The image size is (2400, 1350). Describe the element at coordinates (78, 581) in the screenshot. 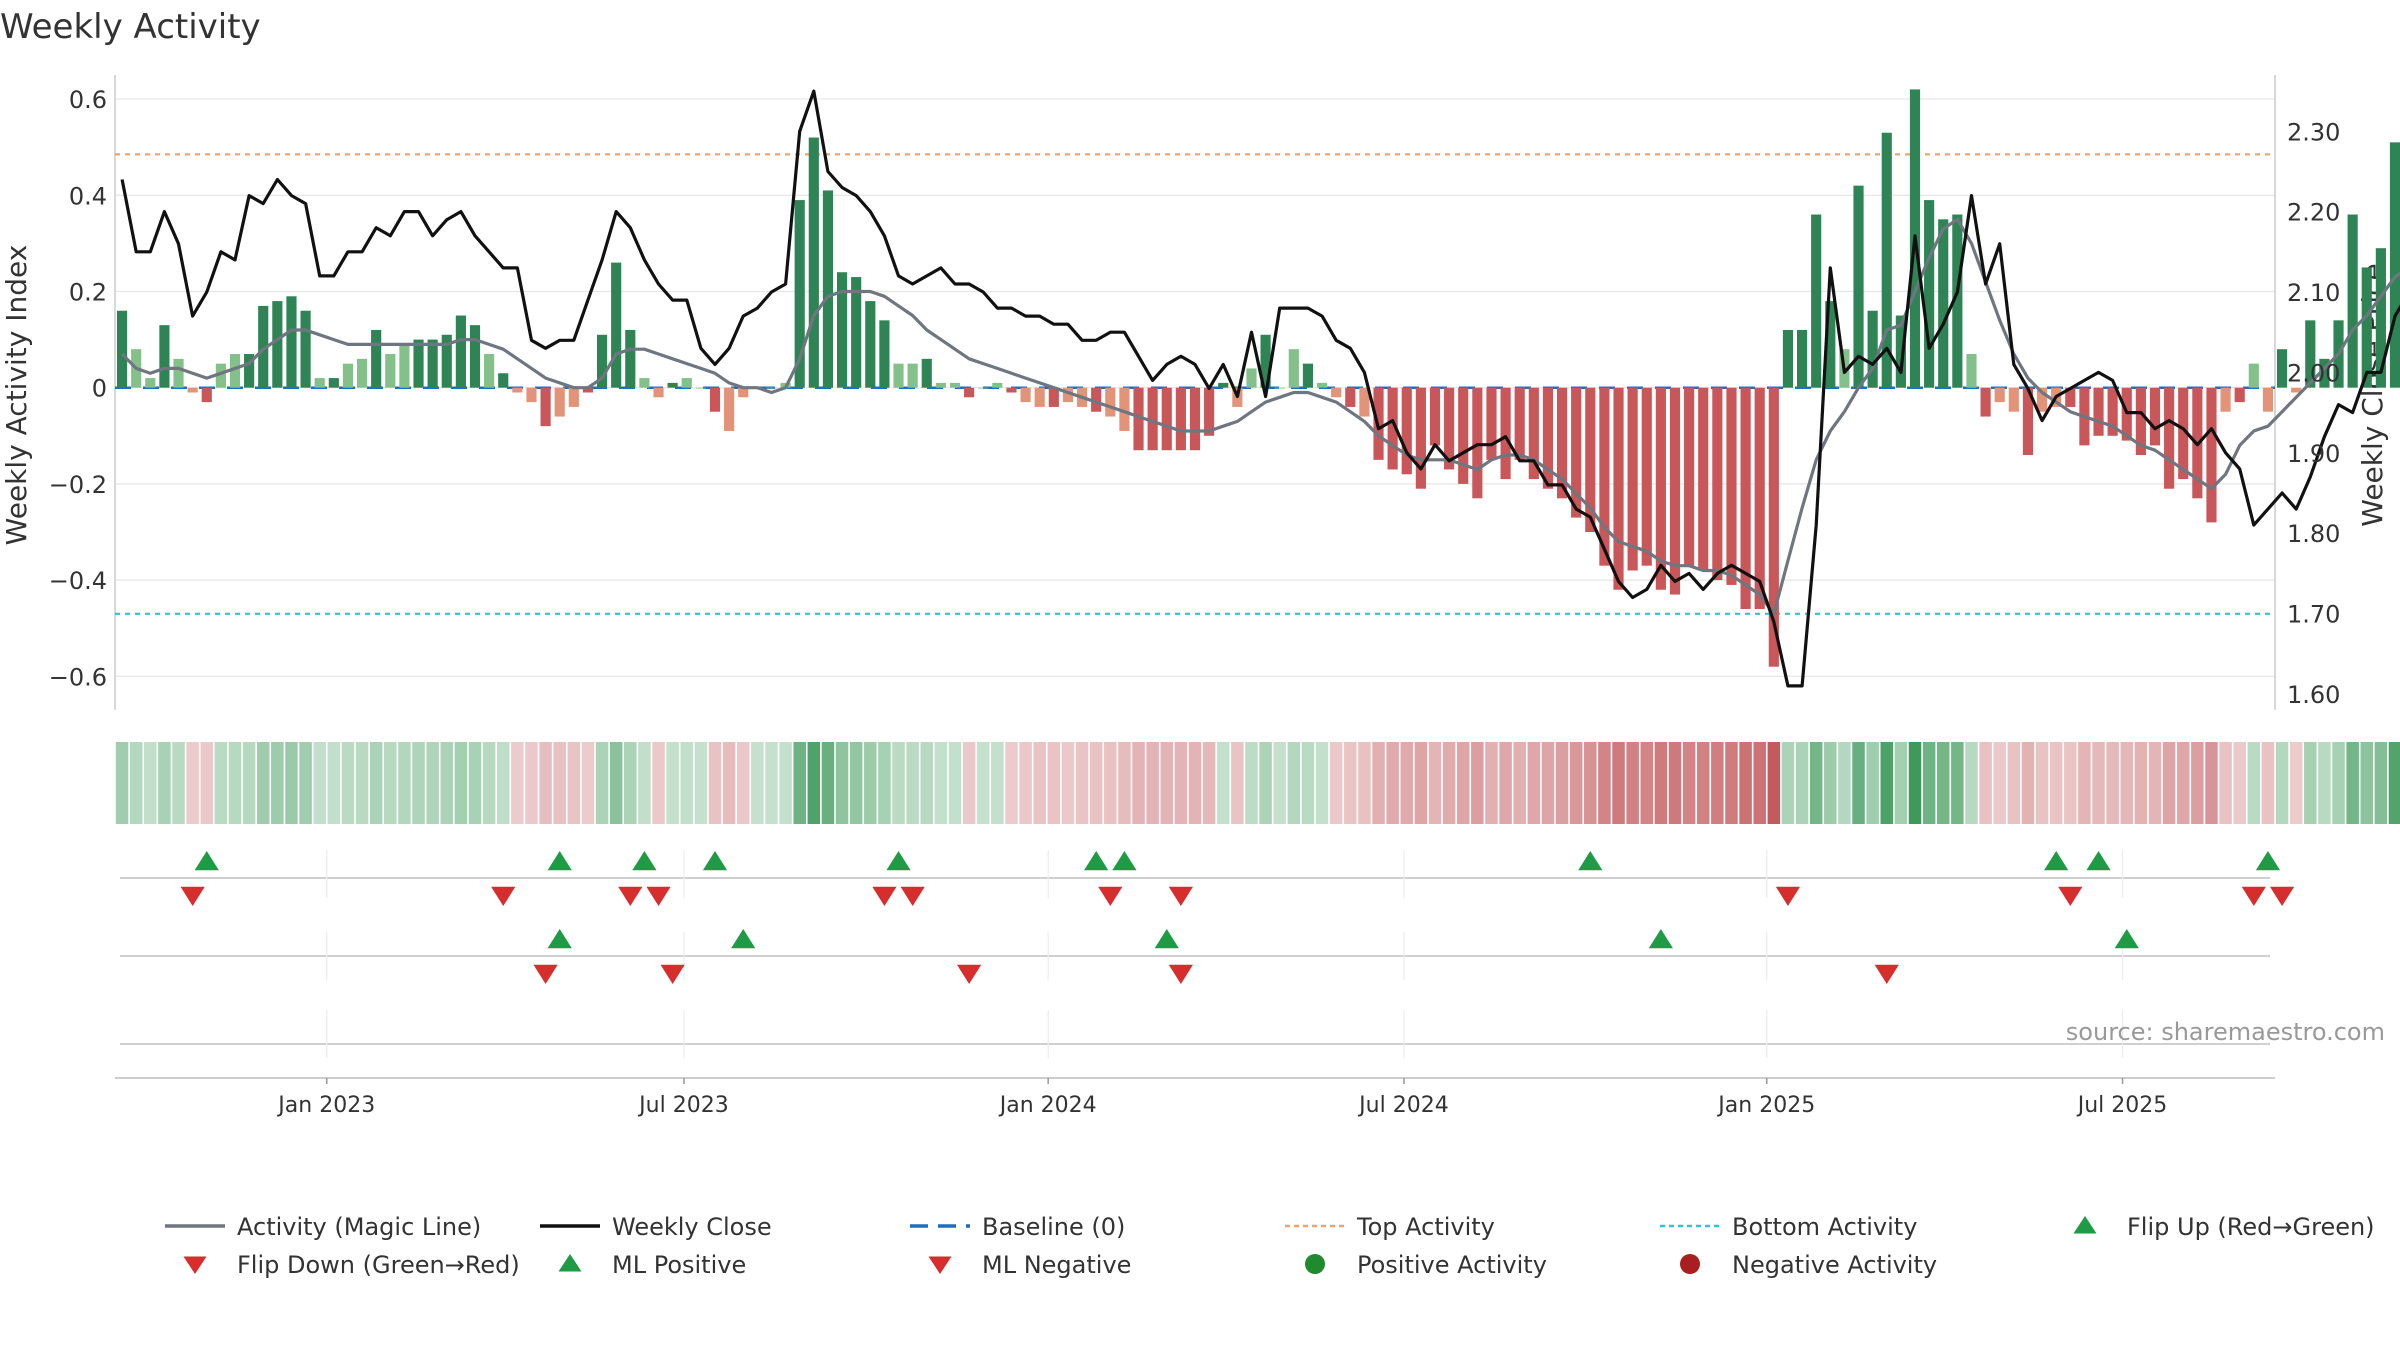

I see `y-tick-label: −0.4` at that location.